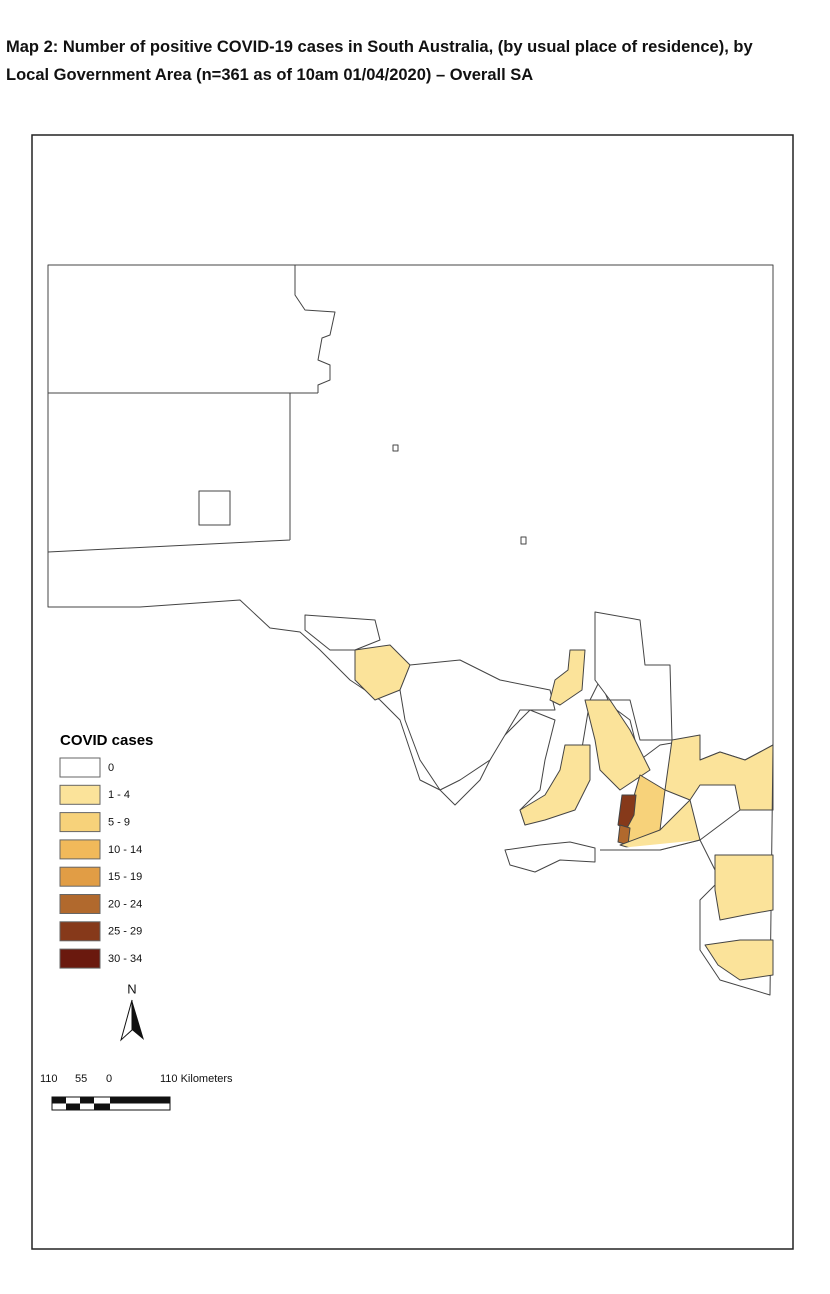 The height and width of the screenshot is (1294, 830). Describe the element at coordinates (106, 740) in the screenshot. I see `legend-title: COVID cases` at that location.